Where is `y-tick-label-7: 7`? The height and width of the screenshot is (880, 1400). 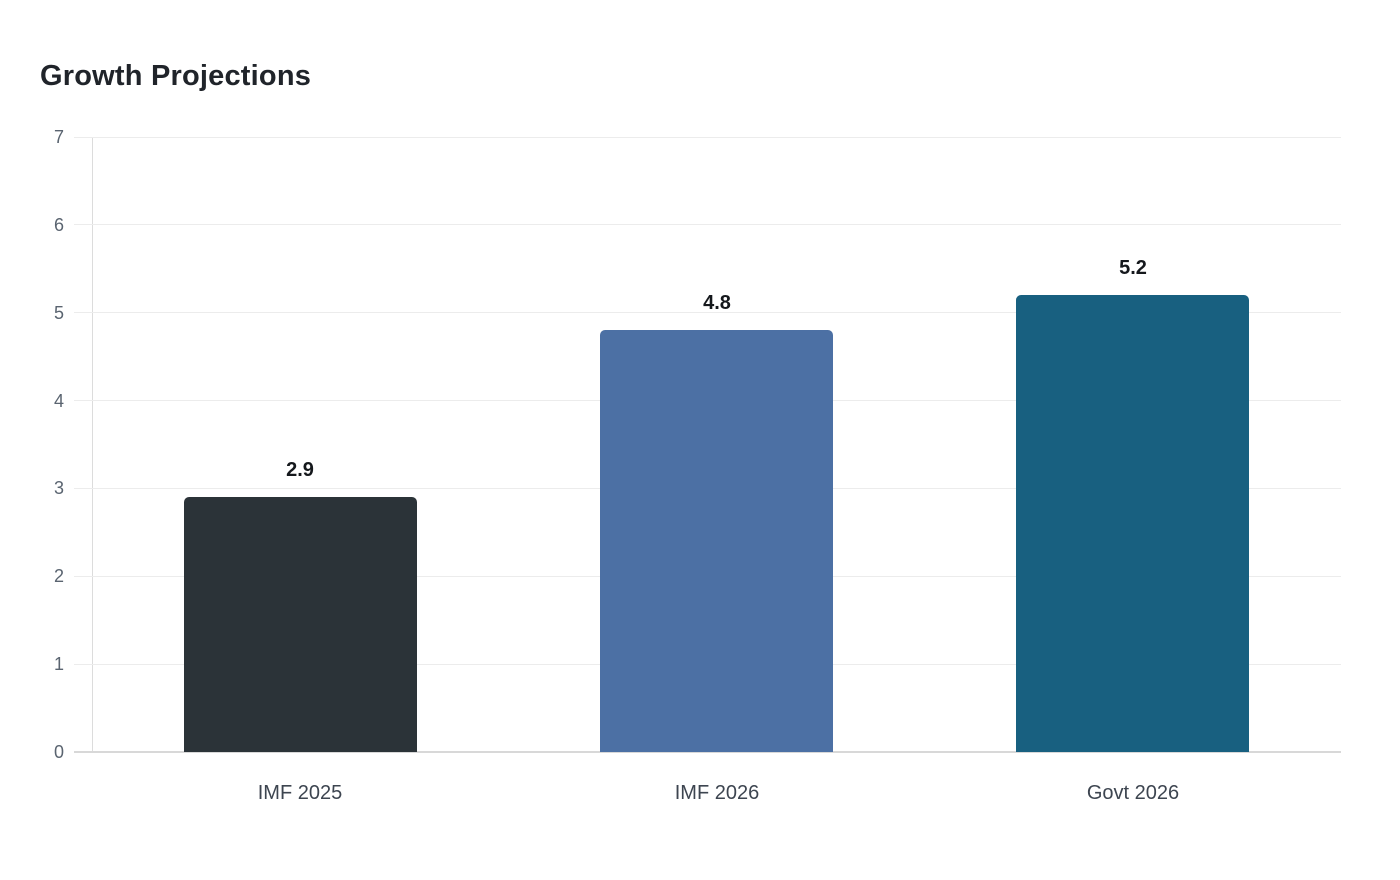
y-tick-label-7: 7 is located at coordinates (58, 137).